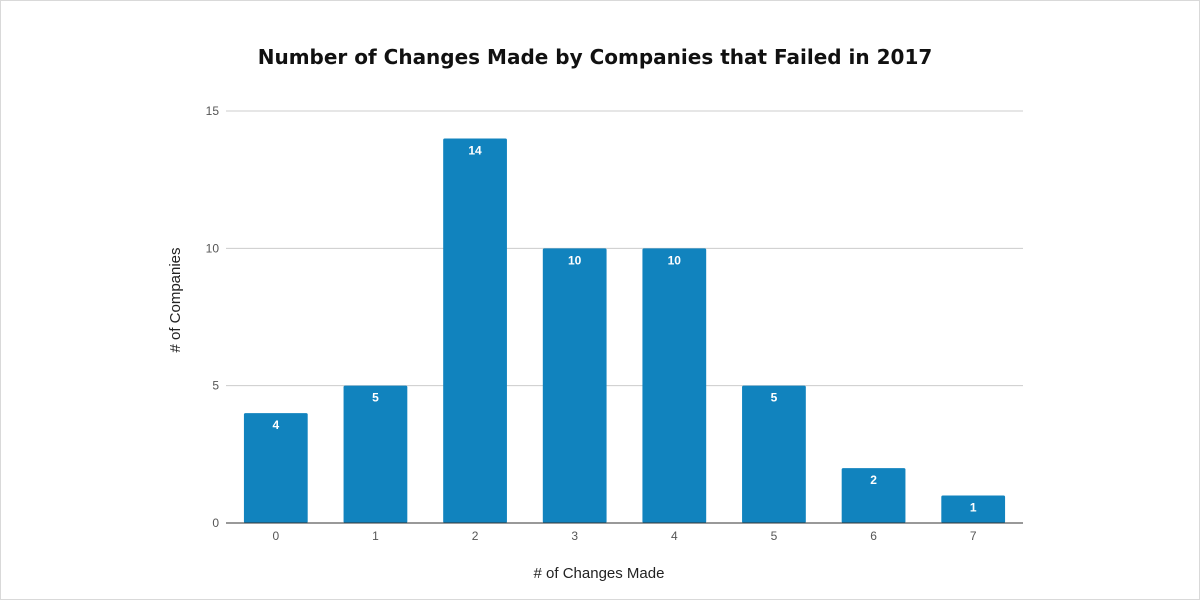  I want to click on x-tick-label: 1, so click(375, 536).